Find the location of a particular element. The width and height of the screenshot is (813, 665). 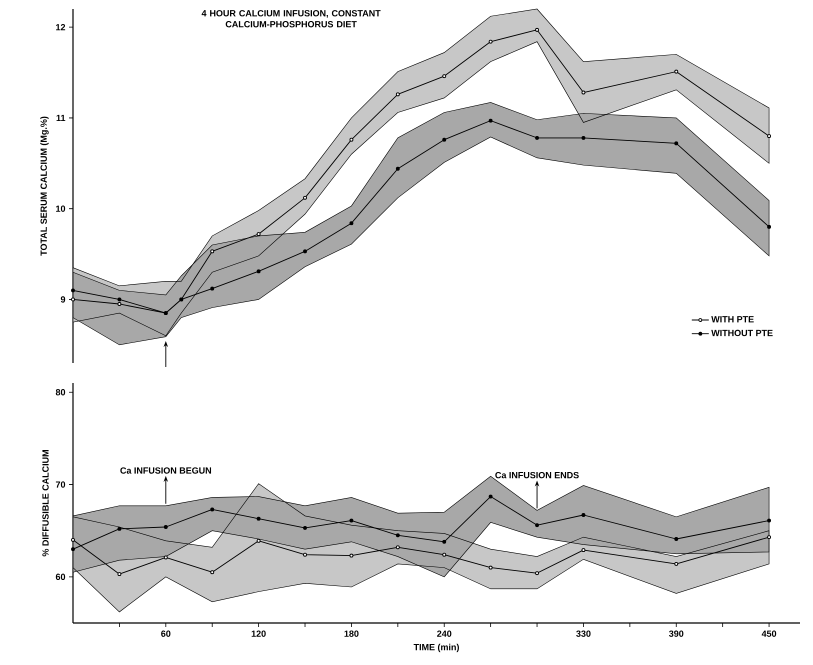

y-tick-label: 10 is located at coordinates (61, 209).